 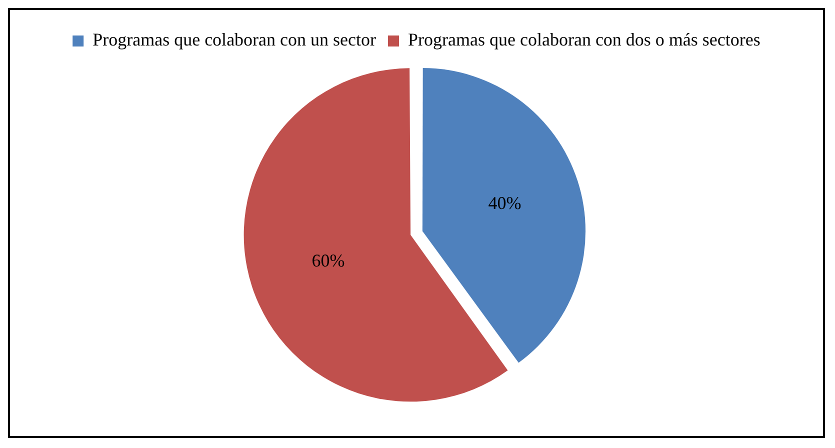 I want to click on data-label: 60%, so click(x=328, y=260).